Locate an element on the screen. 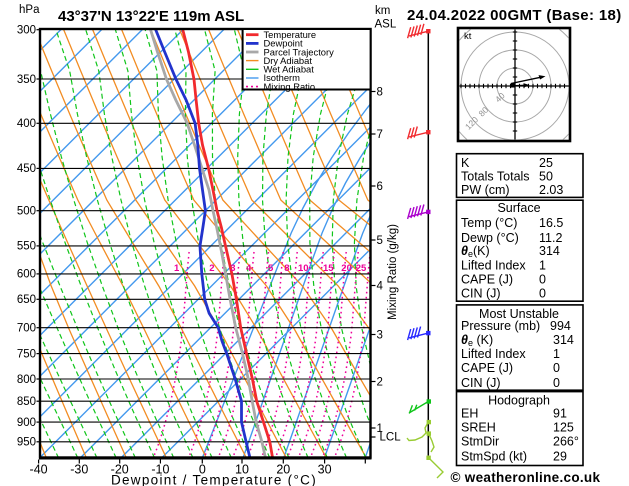 This screenshot has width=629, height=486. svg-text: 7 is located at coordinates (380, 135).